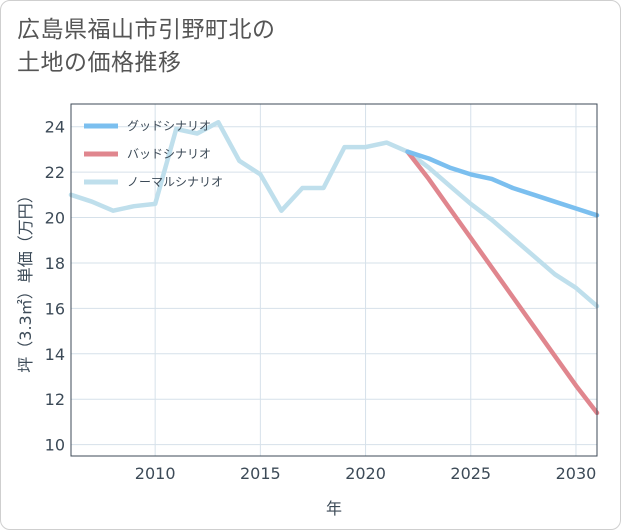 The image size is (621, 530). I want to click on y-tick-label: 16, so click(55, 308).